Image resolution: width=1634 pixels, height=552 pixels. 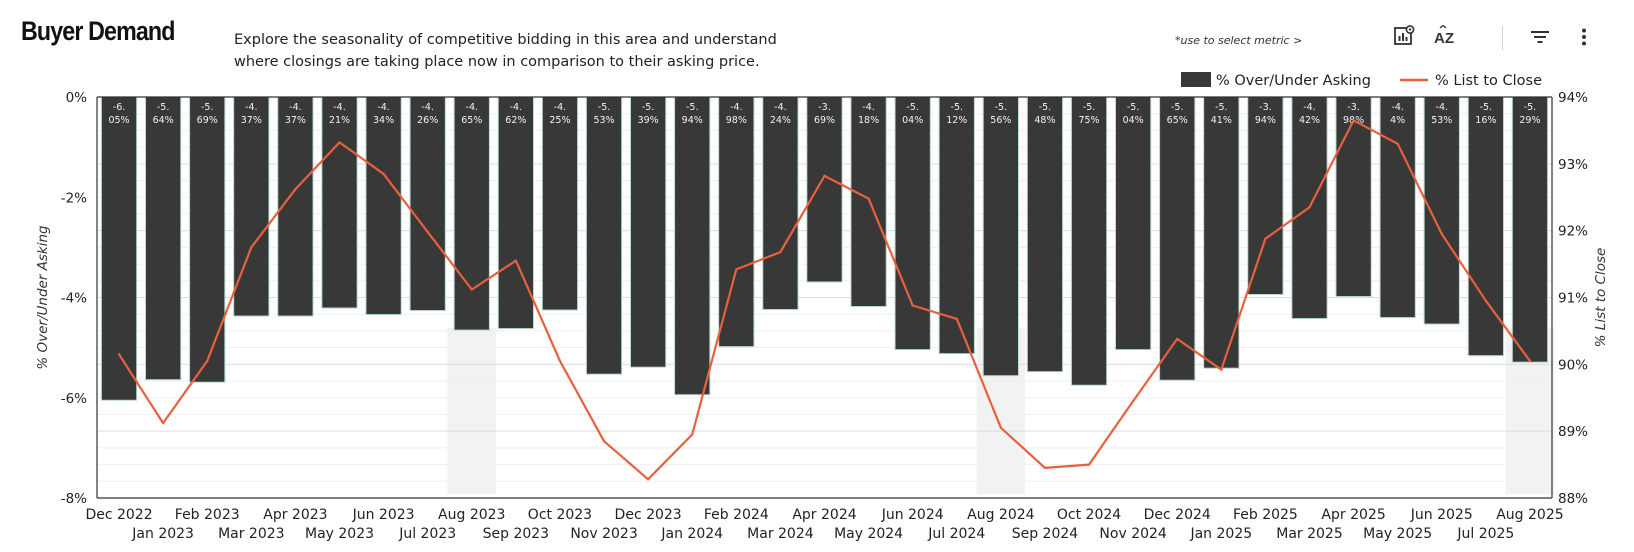 I want to click on x-tick-label: Jan 2025, so click(x=1220, y=534).